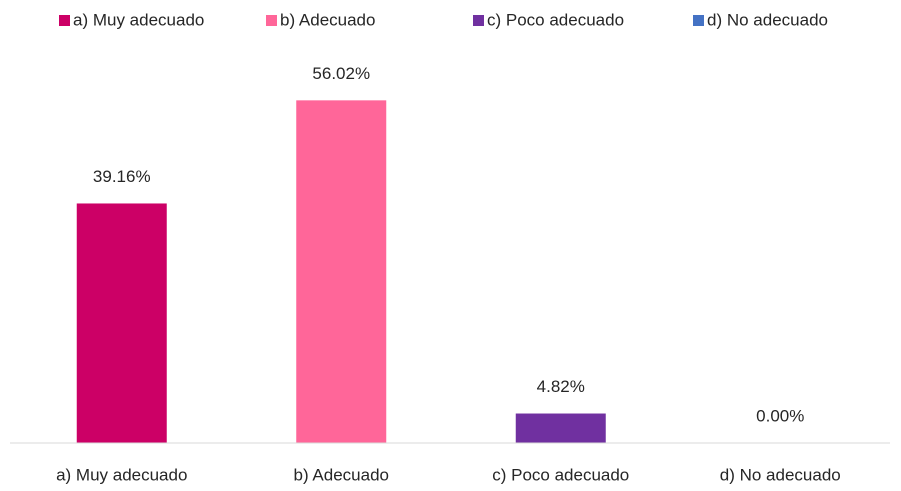 The height and width of the screenshot is (491, 901). Describe the element at coordinates (327, 19) in the screenshot. I see `legend-label: b) Adecuado` at that location.